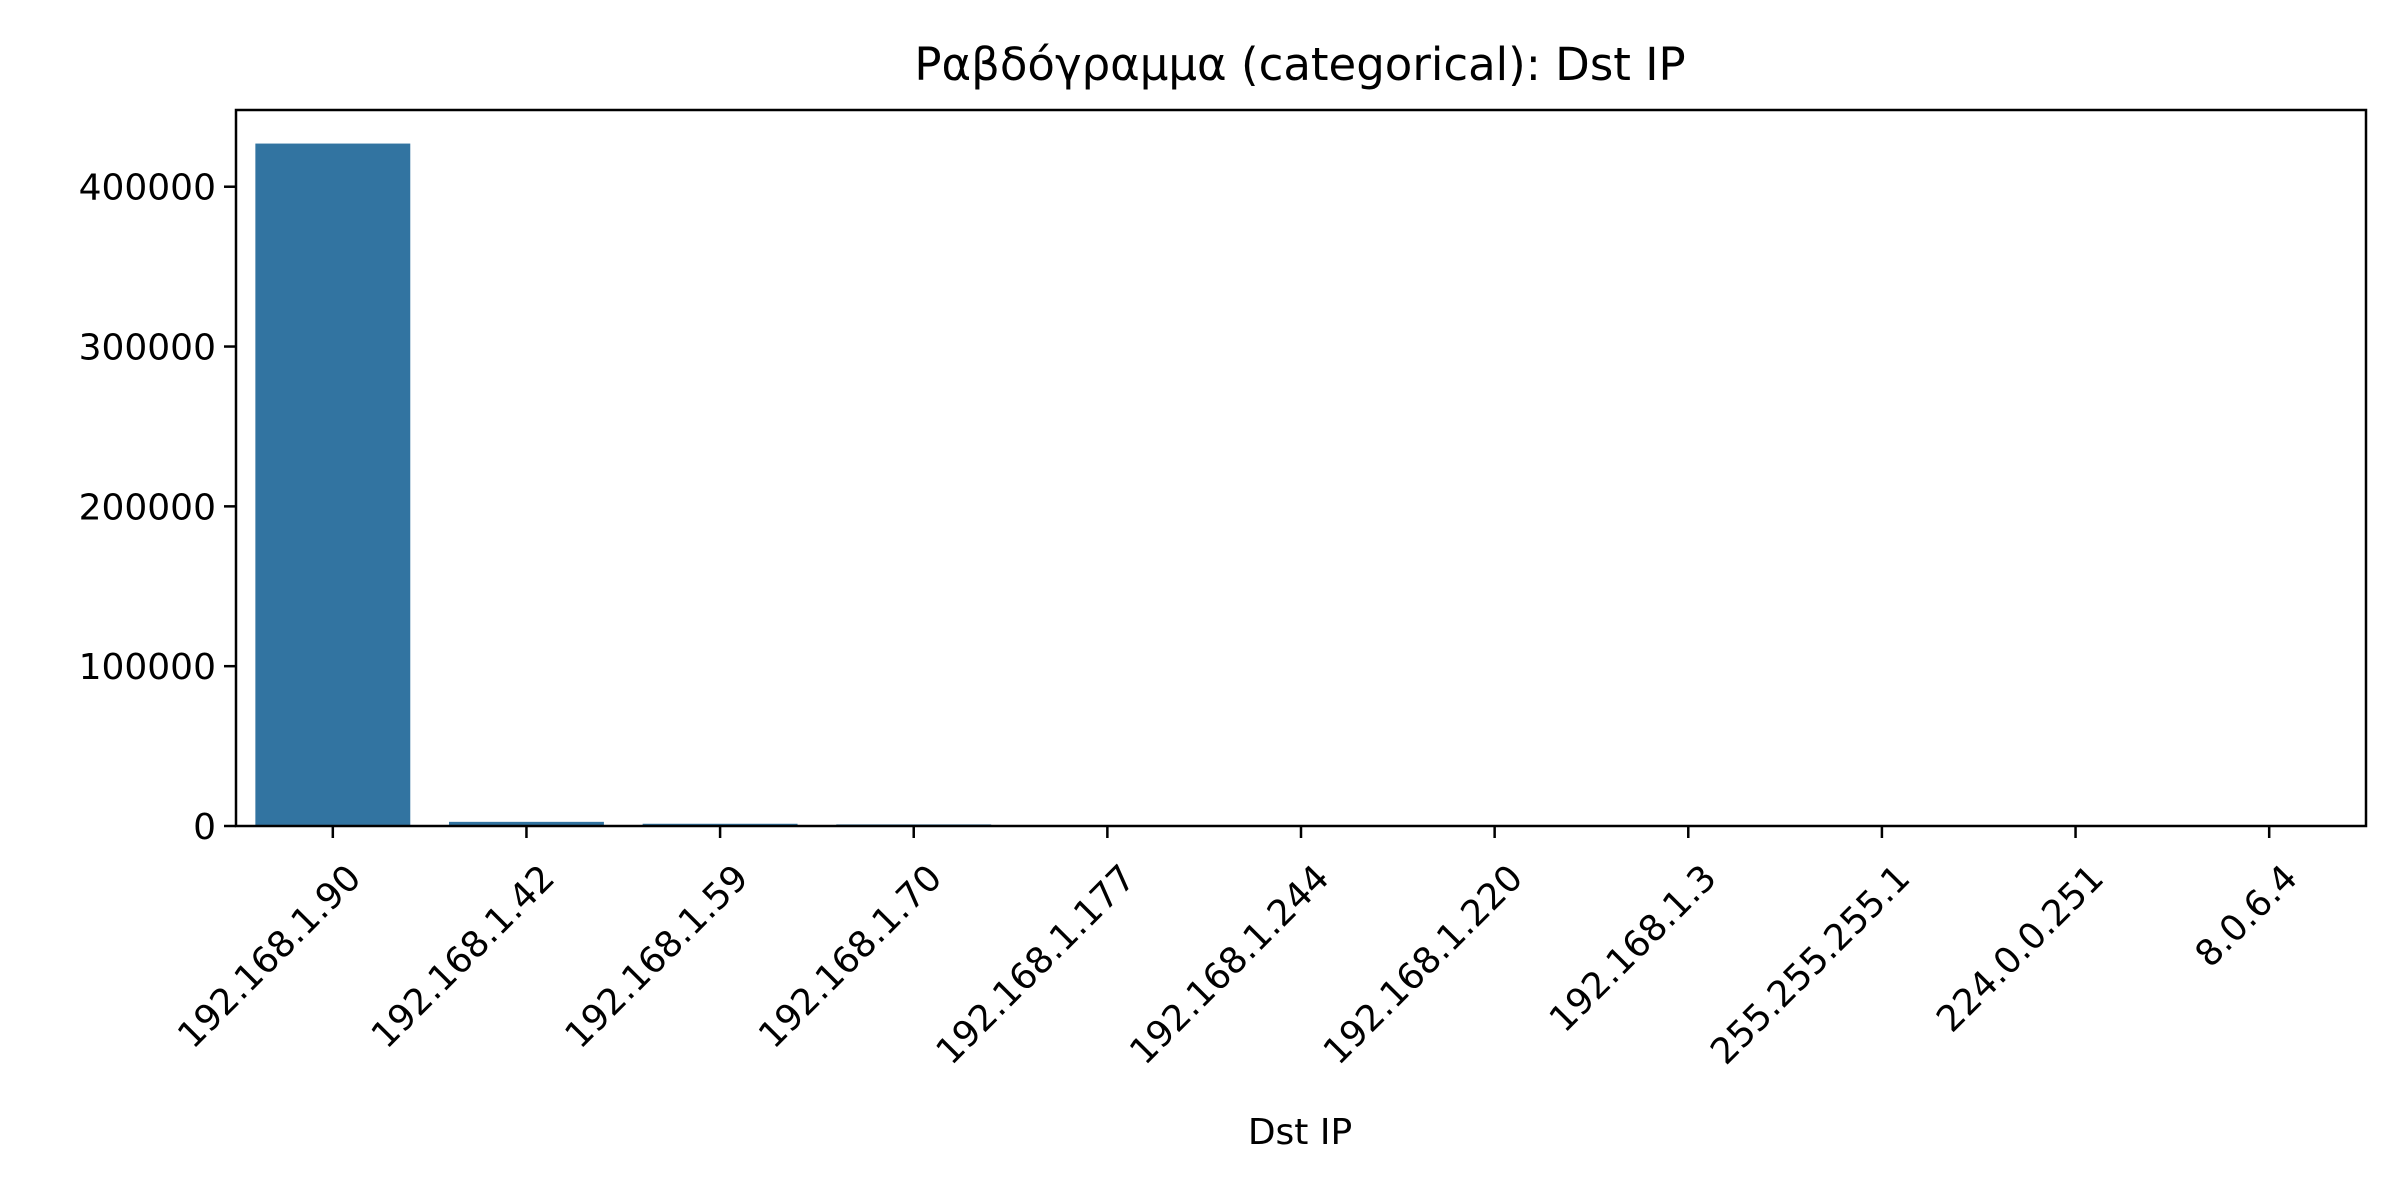 The image size is (2400, 1200). I want to click on x-tick-label: 192.168.1.220, so click(1423, 964).